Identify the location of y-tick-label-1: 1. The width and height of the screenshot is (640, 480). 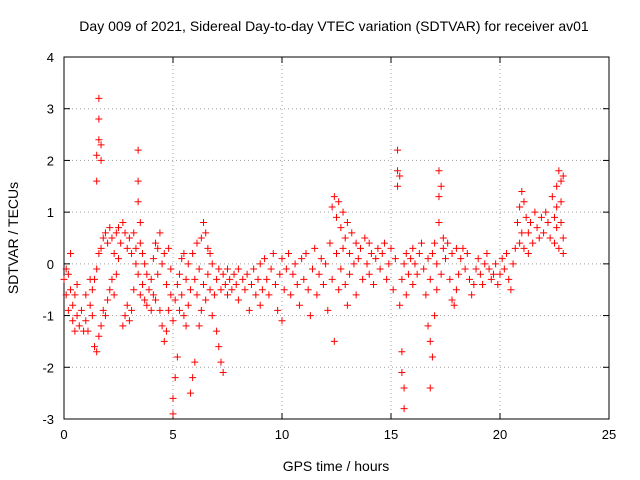
(50, 212).